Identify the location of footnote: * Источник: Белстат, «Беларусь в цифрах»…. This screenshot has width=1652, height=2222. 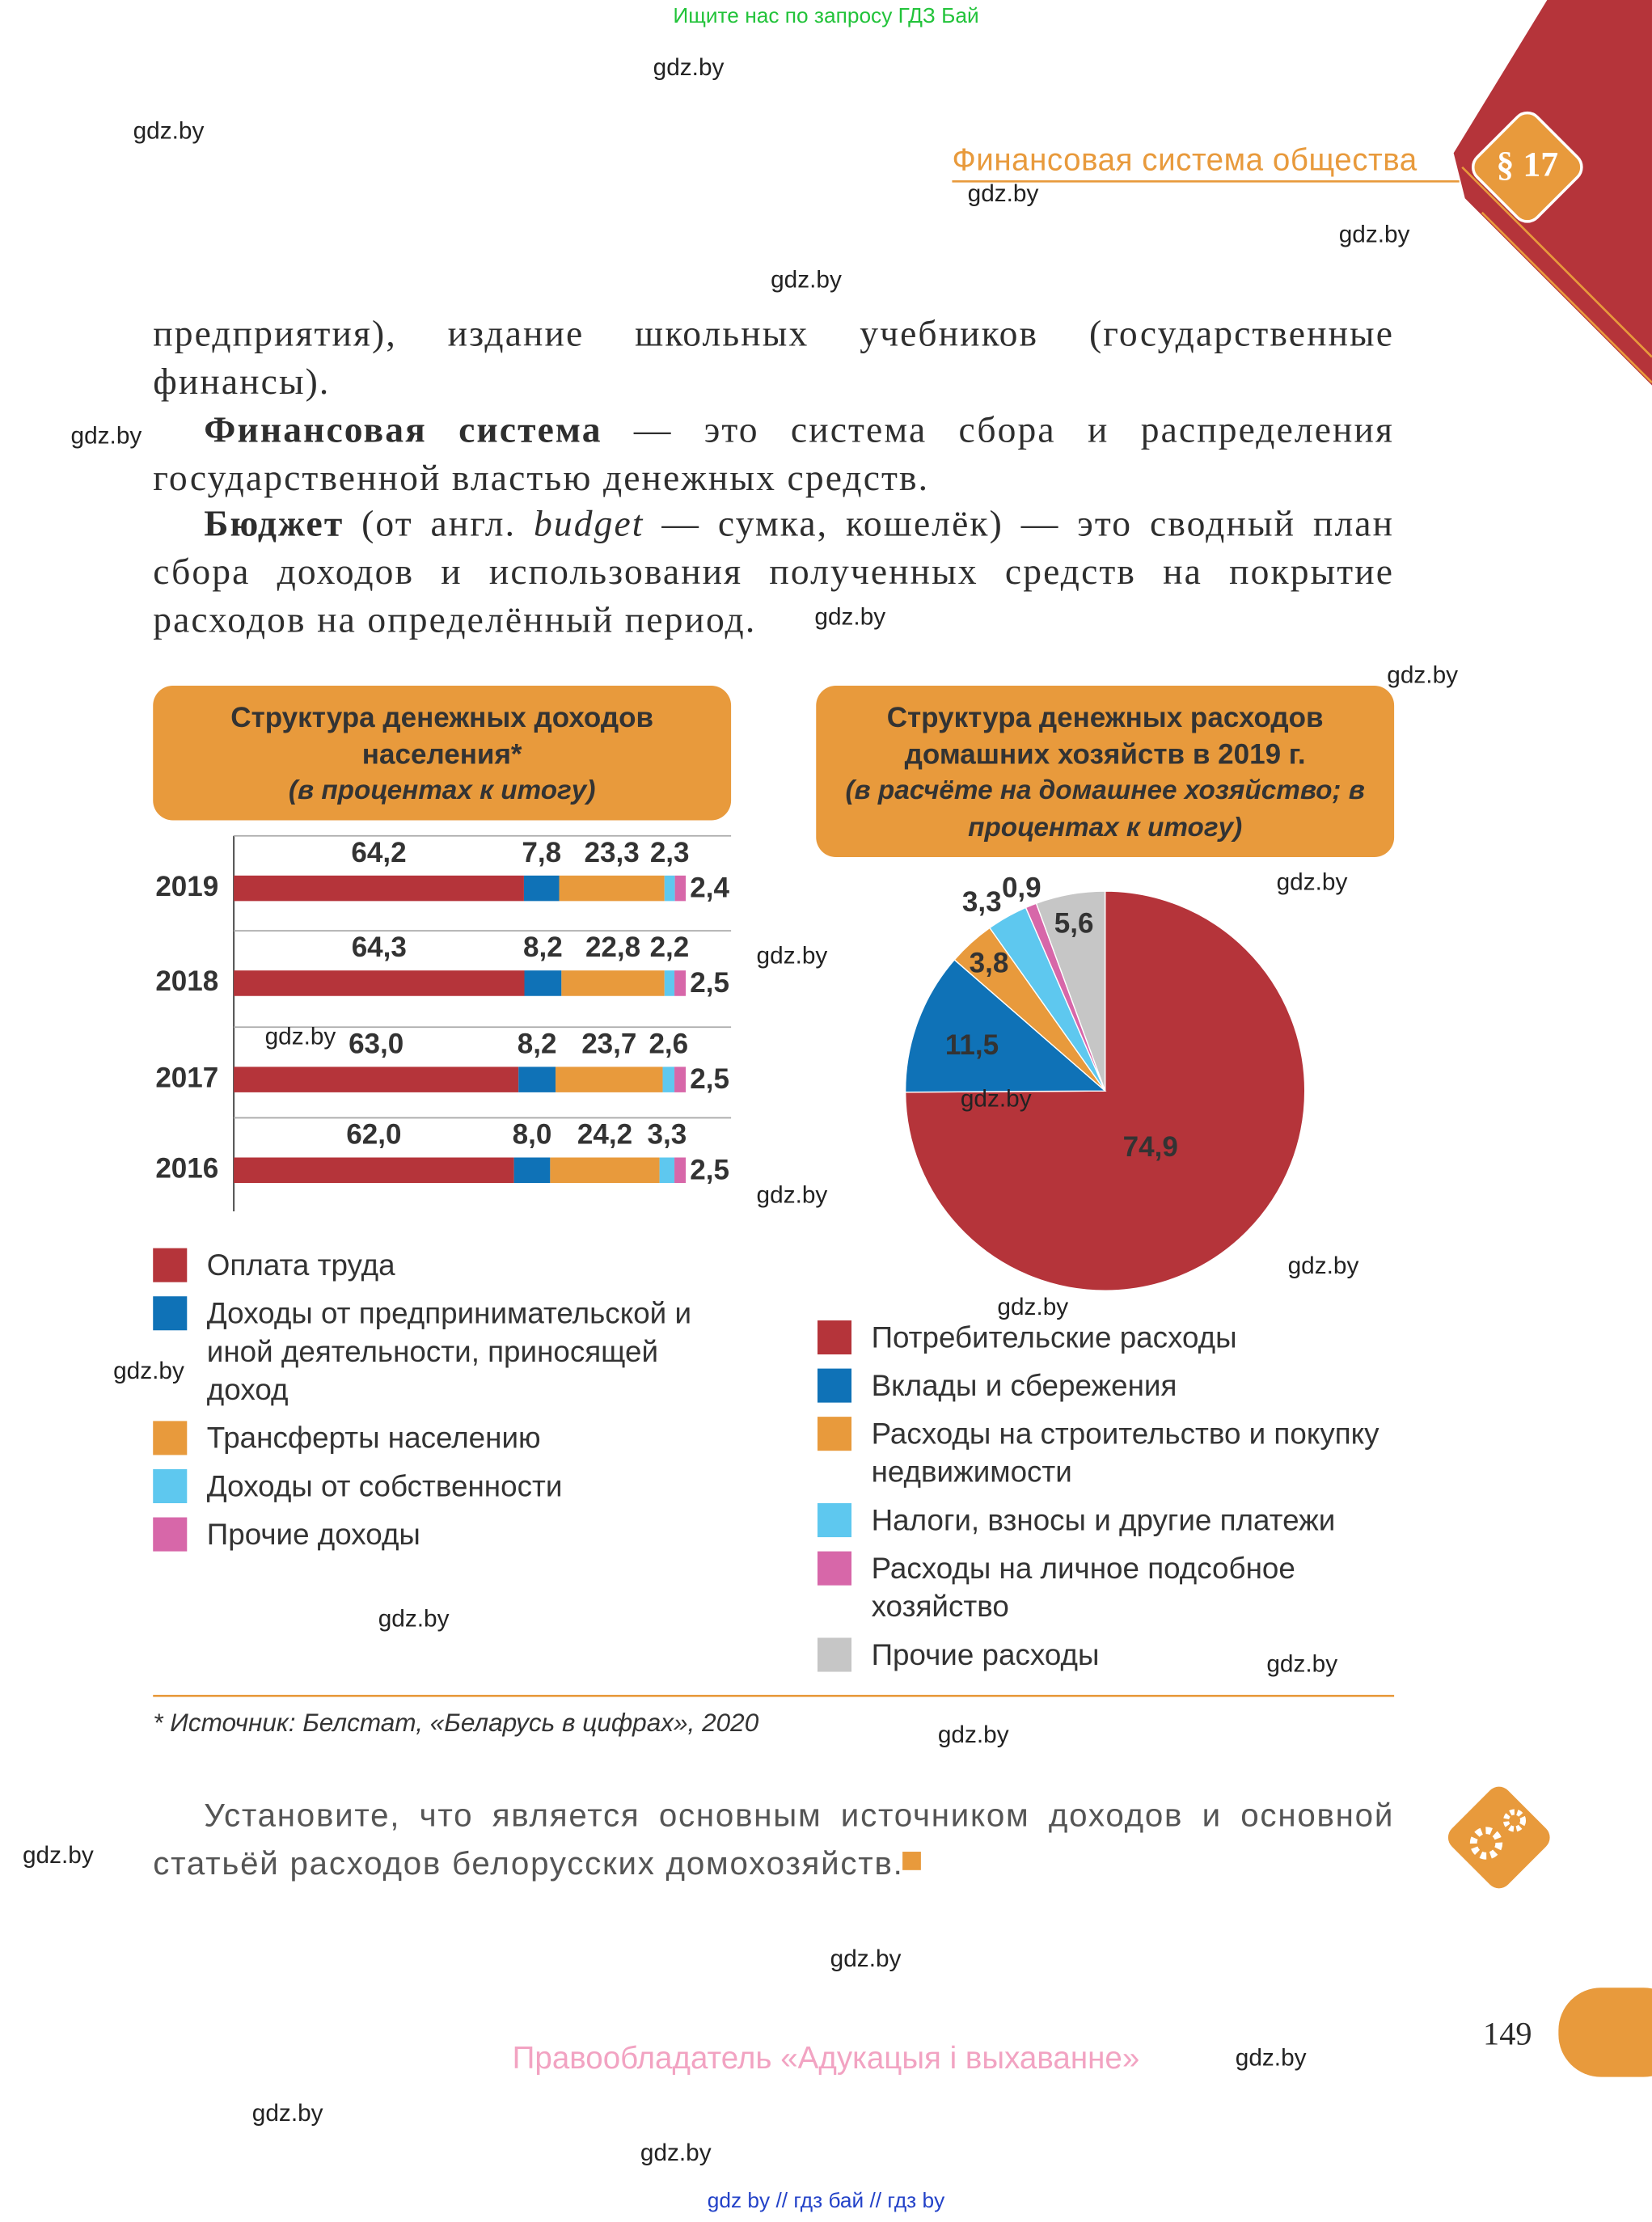
(456, 1723).